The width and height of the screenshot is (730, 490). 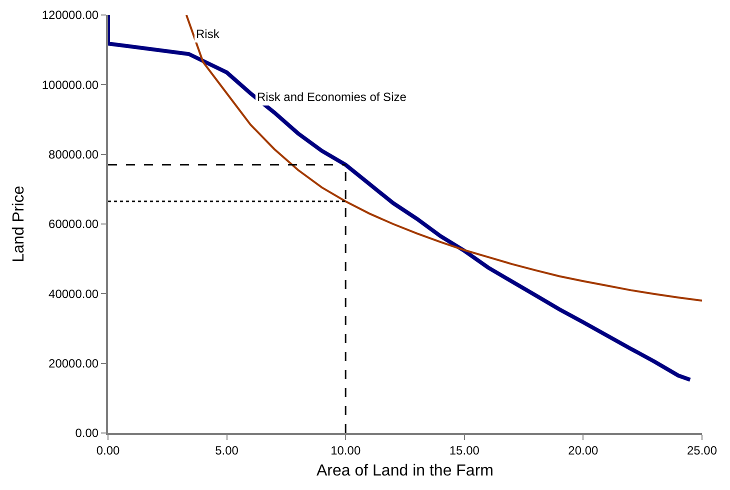 What do you see at coordinates (73, 363) in the screenshot?
I see `y-tick-label: 20000.00` at bounding box center [73, 363].